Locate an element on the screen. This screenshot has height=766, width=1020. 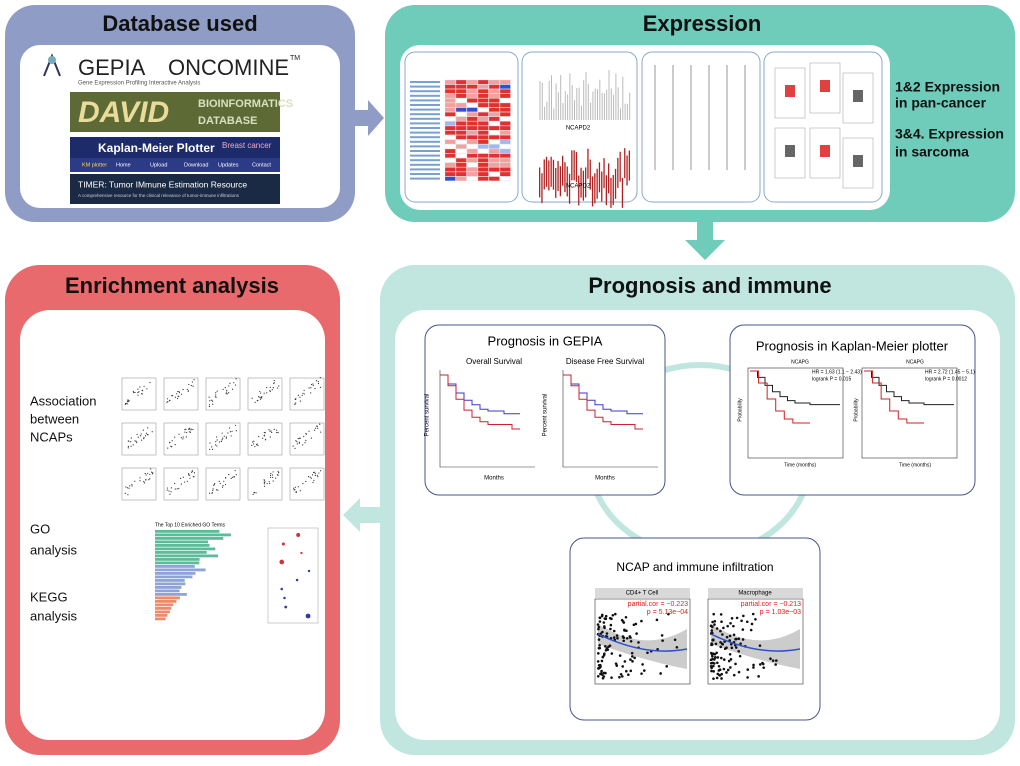
go-bar is located at coordinates (187, 531).